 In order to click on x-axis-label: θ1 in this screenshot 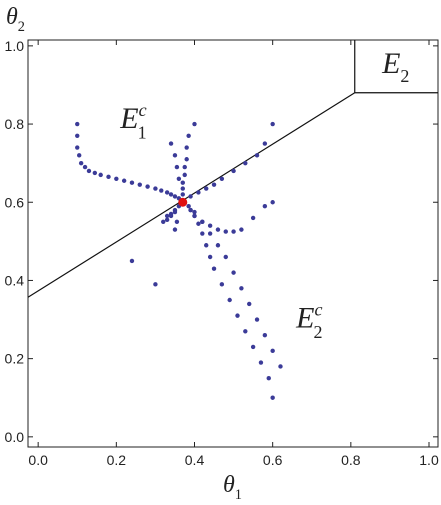, I will do `click(232, 486)`.